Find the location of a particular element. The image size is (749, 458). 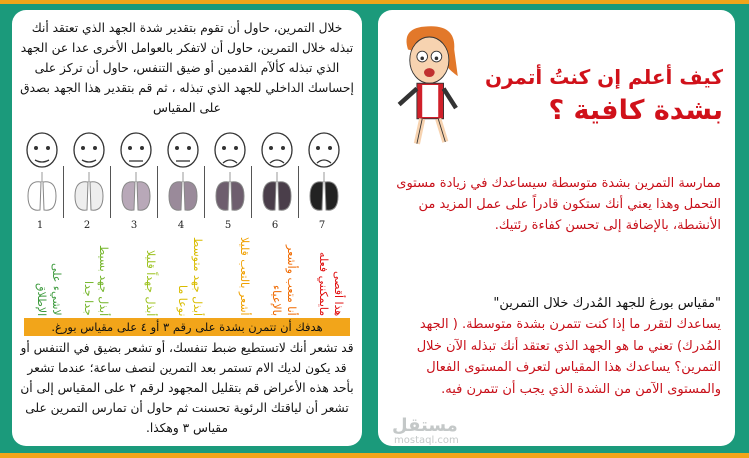

scale-label: أنا متعب وأشعر بالإعياء is located at coordinates (284, 280).